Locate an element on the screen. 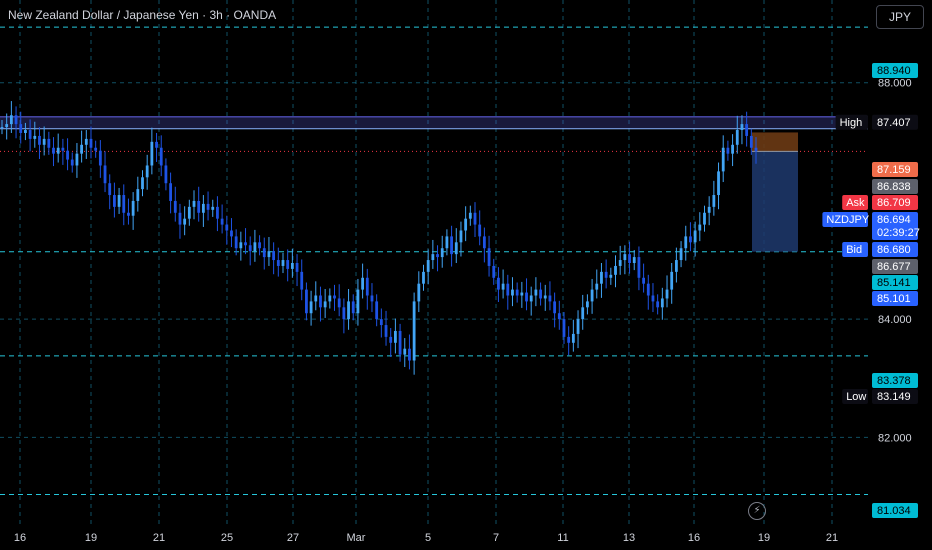 This screenshot has height=550, width=932. time-tick-label: 25 is located at coordinates (227, 538).